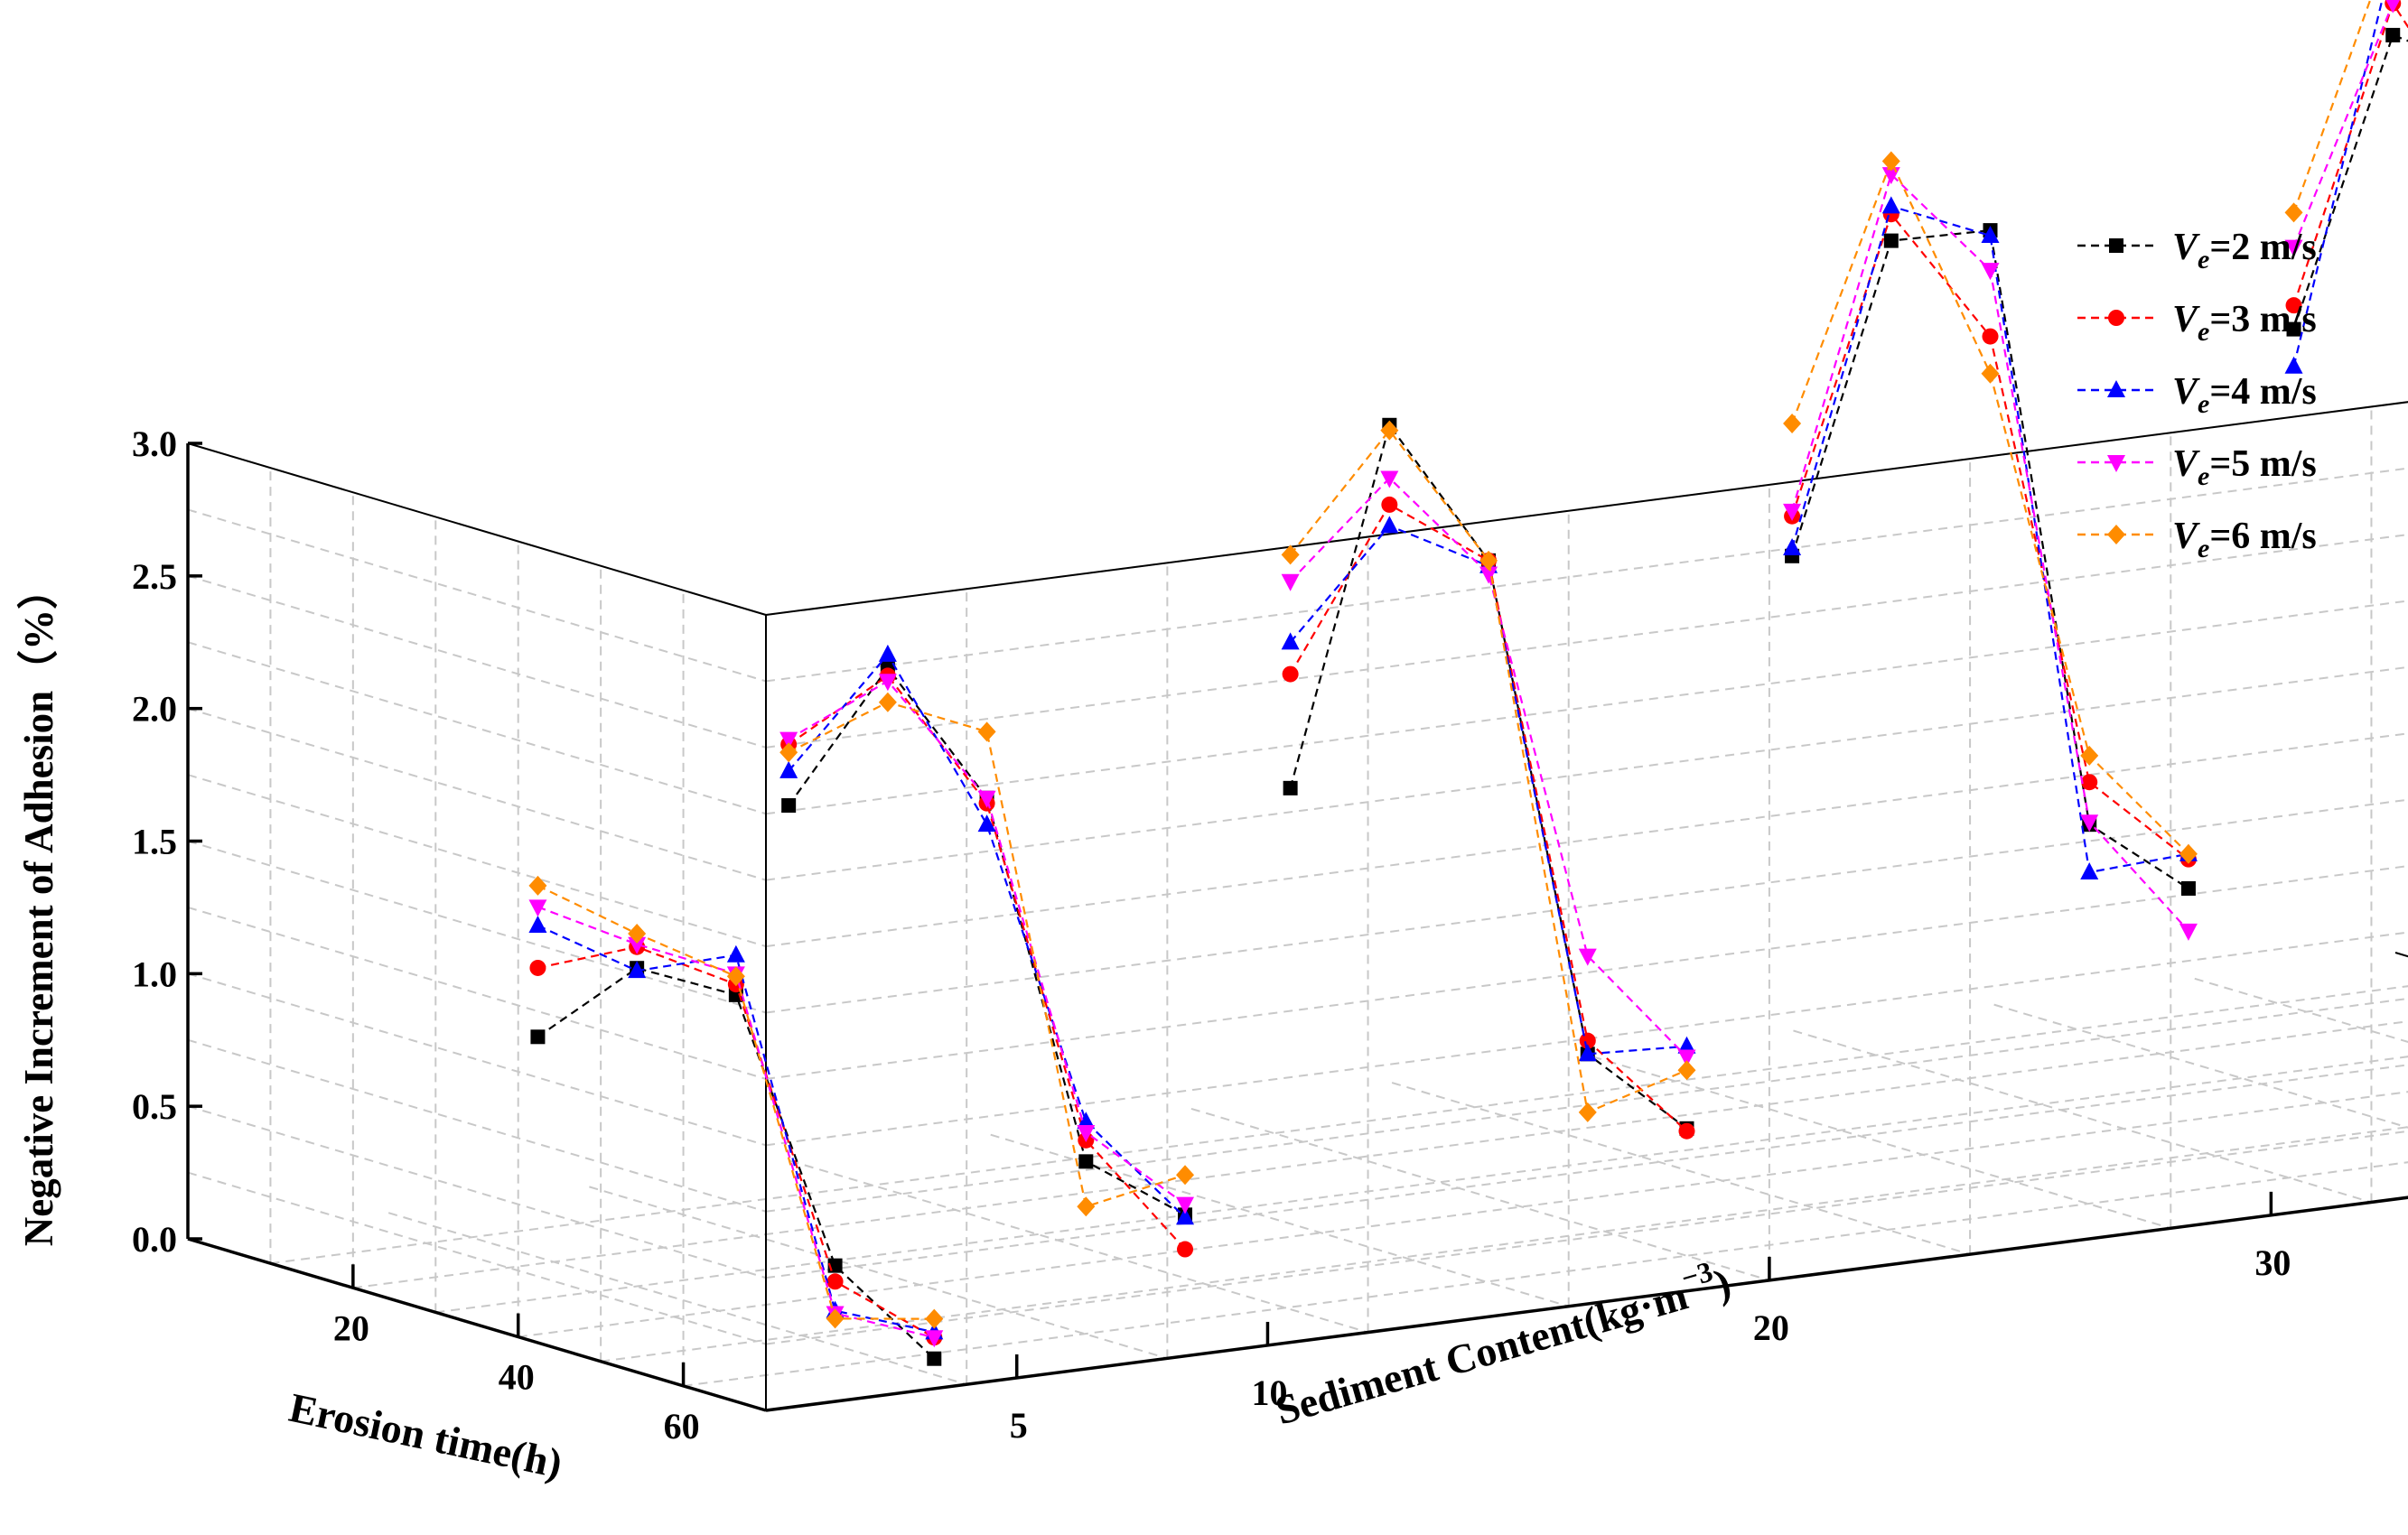 This screenshot has height=1535, width=2408. What do you see at coordinates (1502, 1342) in the screenshot?
I see `sediment-axis-title: Sediment Content(kg·m−3)` at bounding box center [1502, 1342].